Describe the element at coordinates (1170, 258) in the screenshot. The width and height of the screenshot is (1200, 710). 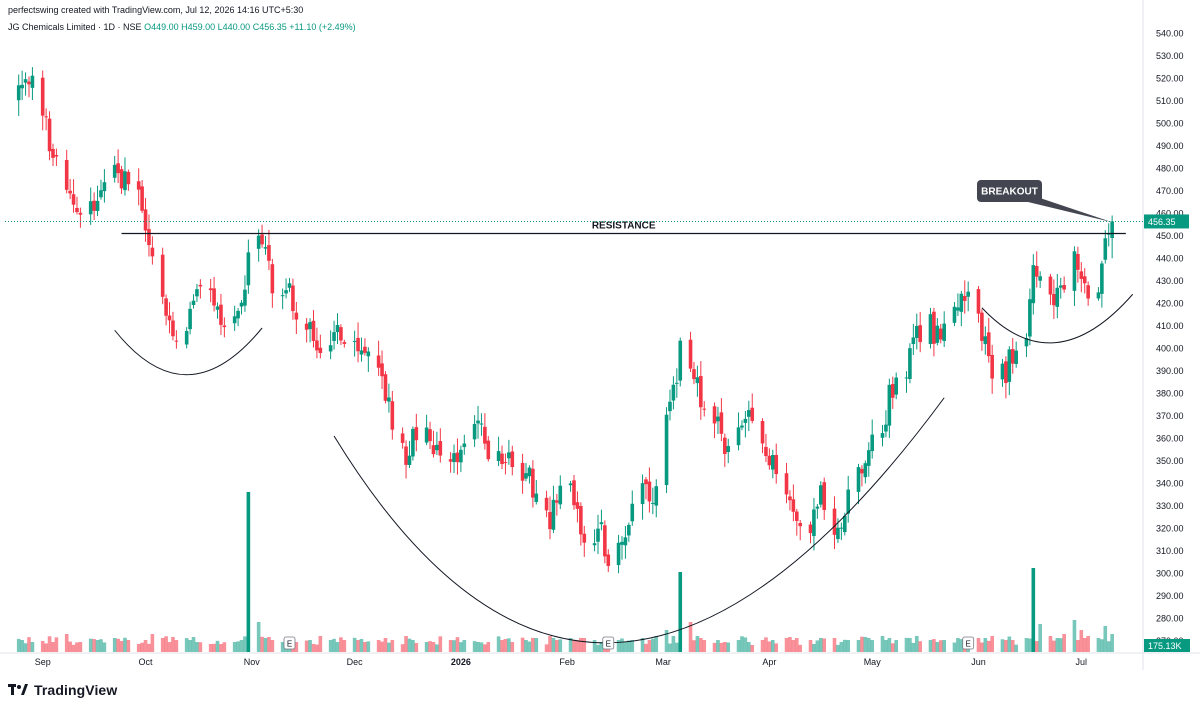
I see `price-tick-label: 440.00` at that location.